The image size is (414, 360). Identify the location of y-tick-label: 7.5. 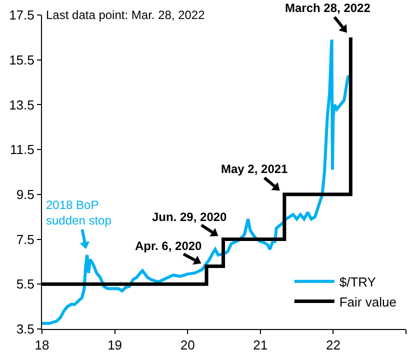
(25, 239).